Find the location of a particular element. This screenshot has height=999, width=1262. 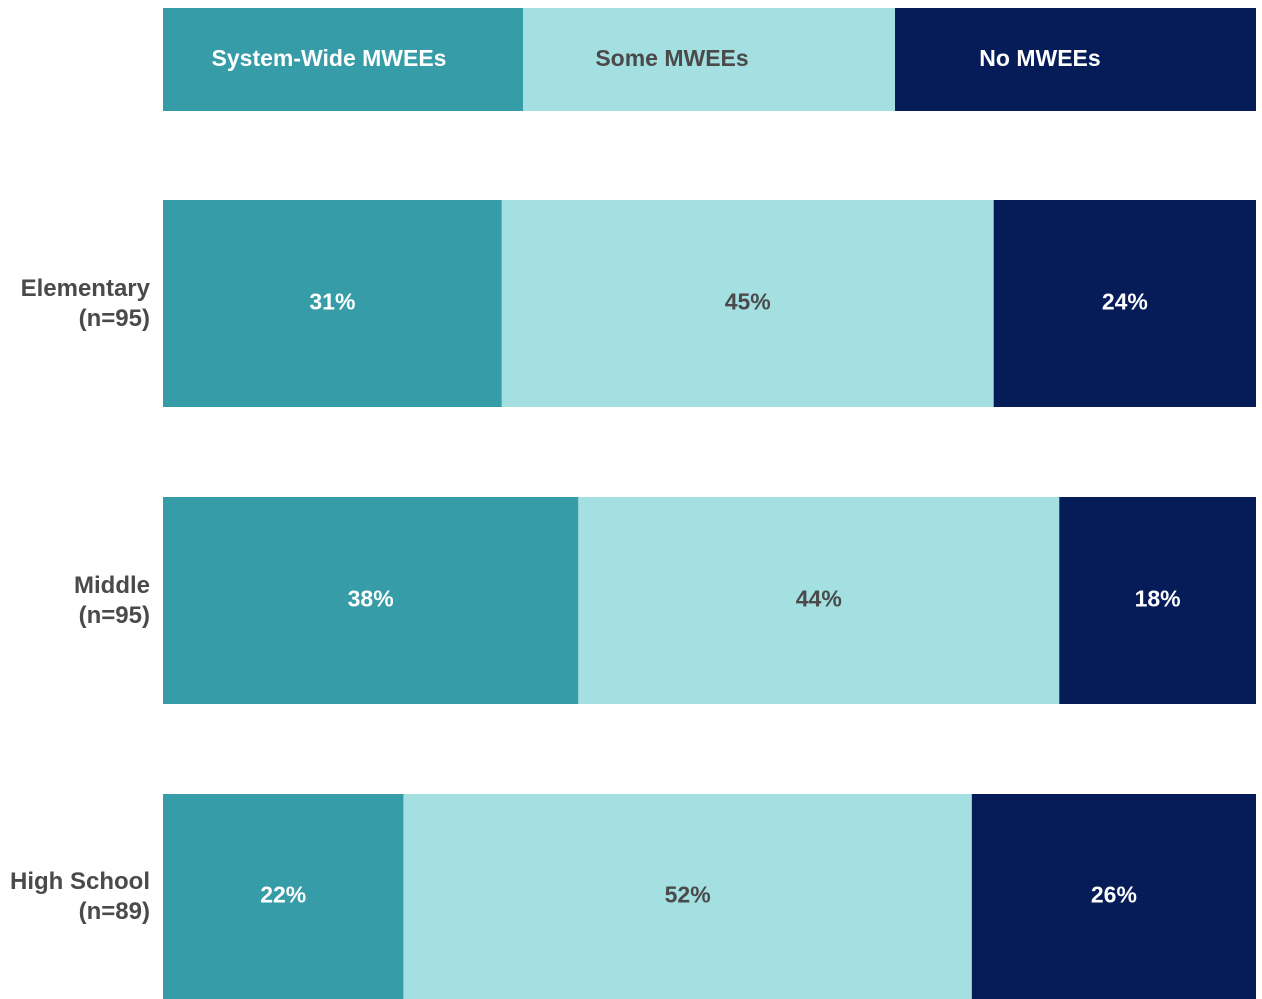

category-label: Elementary (n=95) is located at coordinates (85, 303).